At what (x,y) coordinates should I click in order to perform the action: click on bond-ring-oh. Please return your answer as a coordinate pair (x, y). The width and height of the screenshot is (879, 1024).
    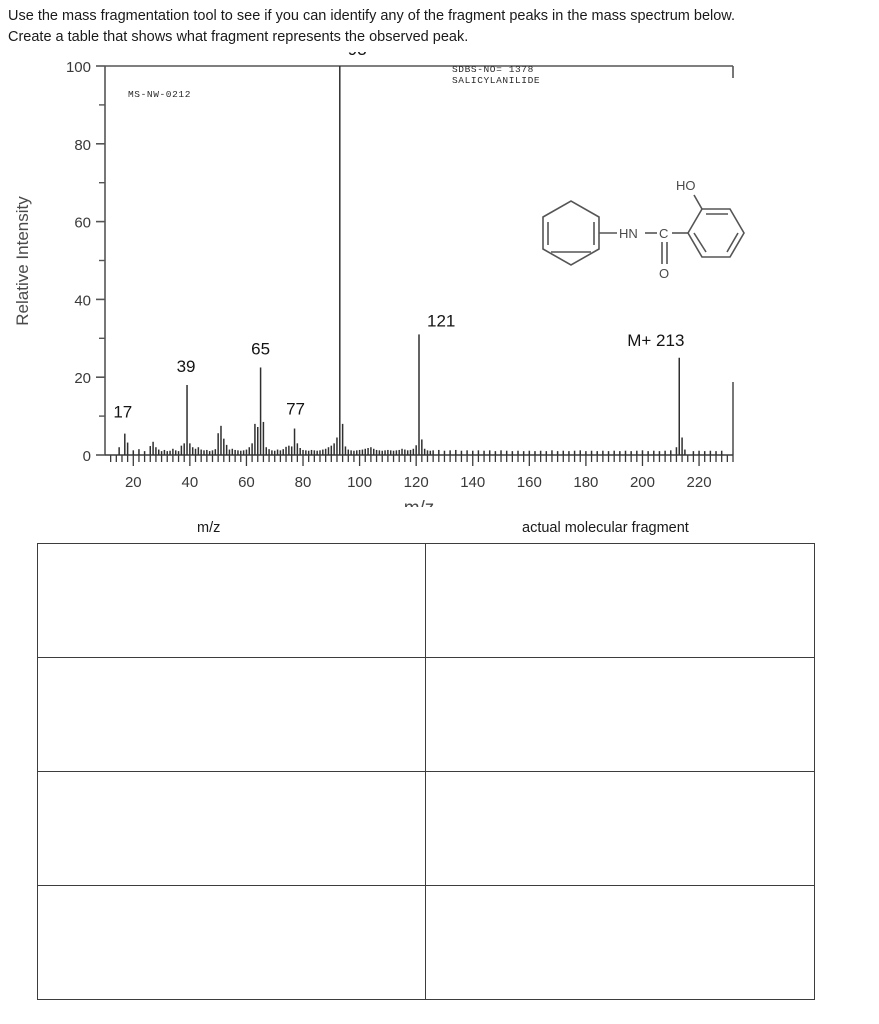
    Looking at the image, I should click on (698, 202).